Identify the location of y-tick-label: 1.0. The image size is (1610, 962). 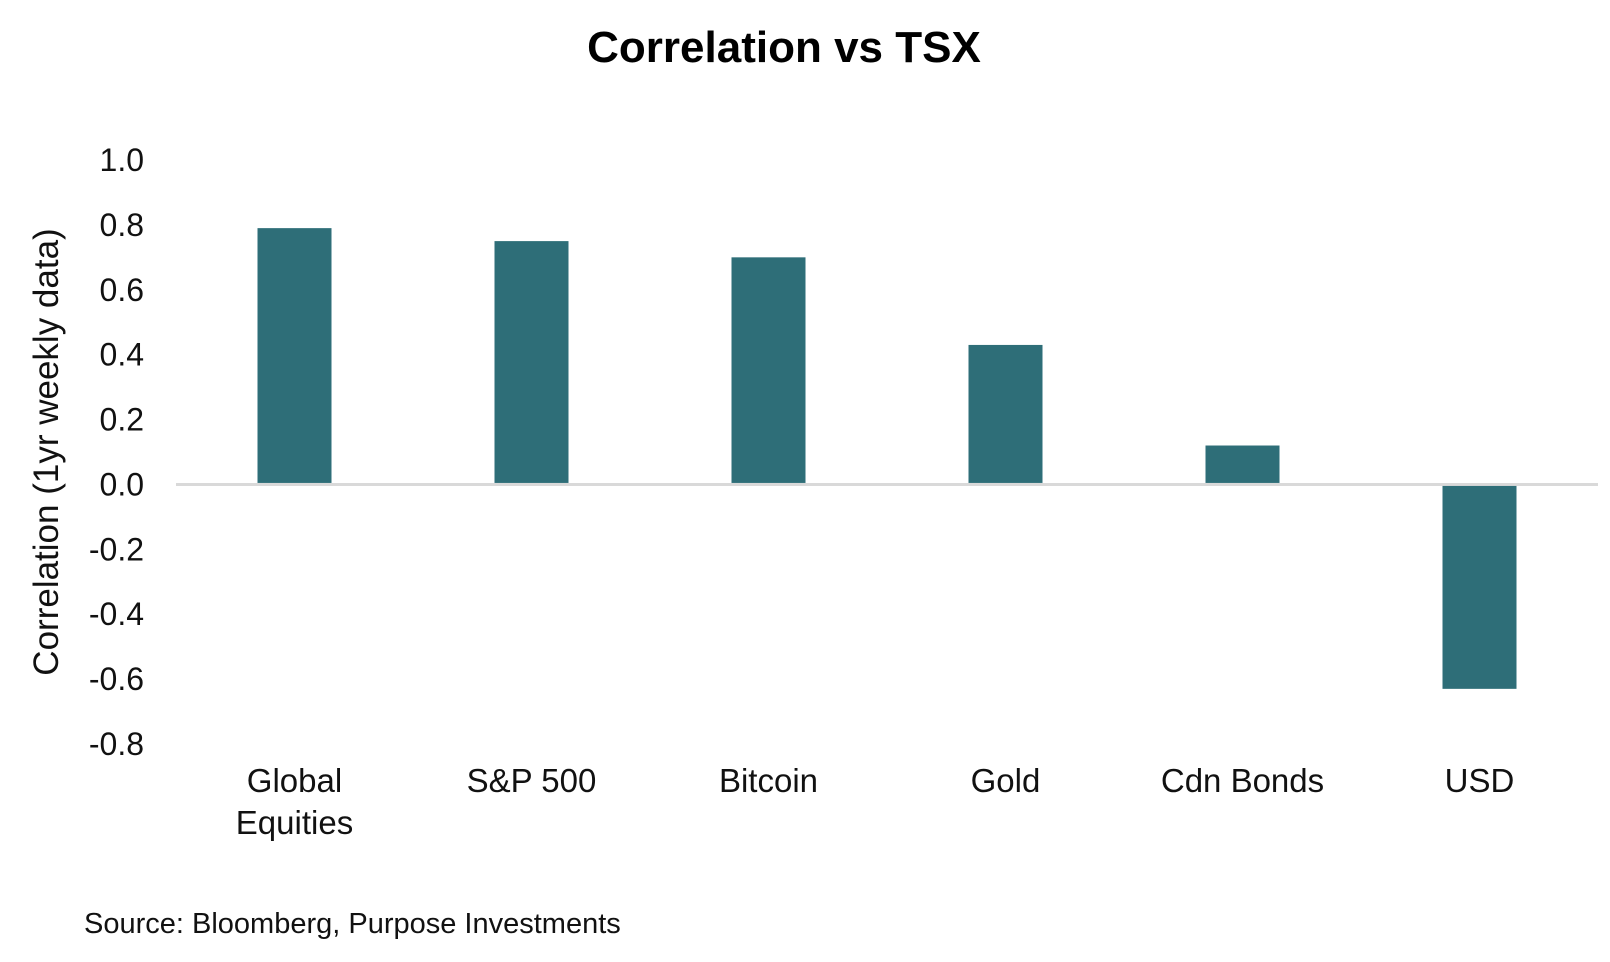
(122, 160).